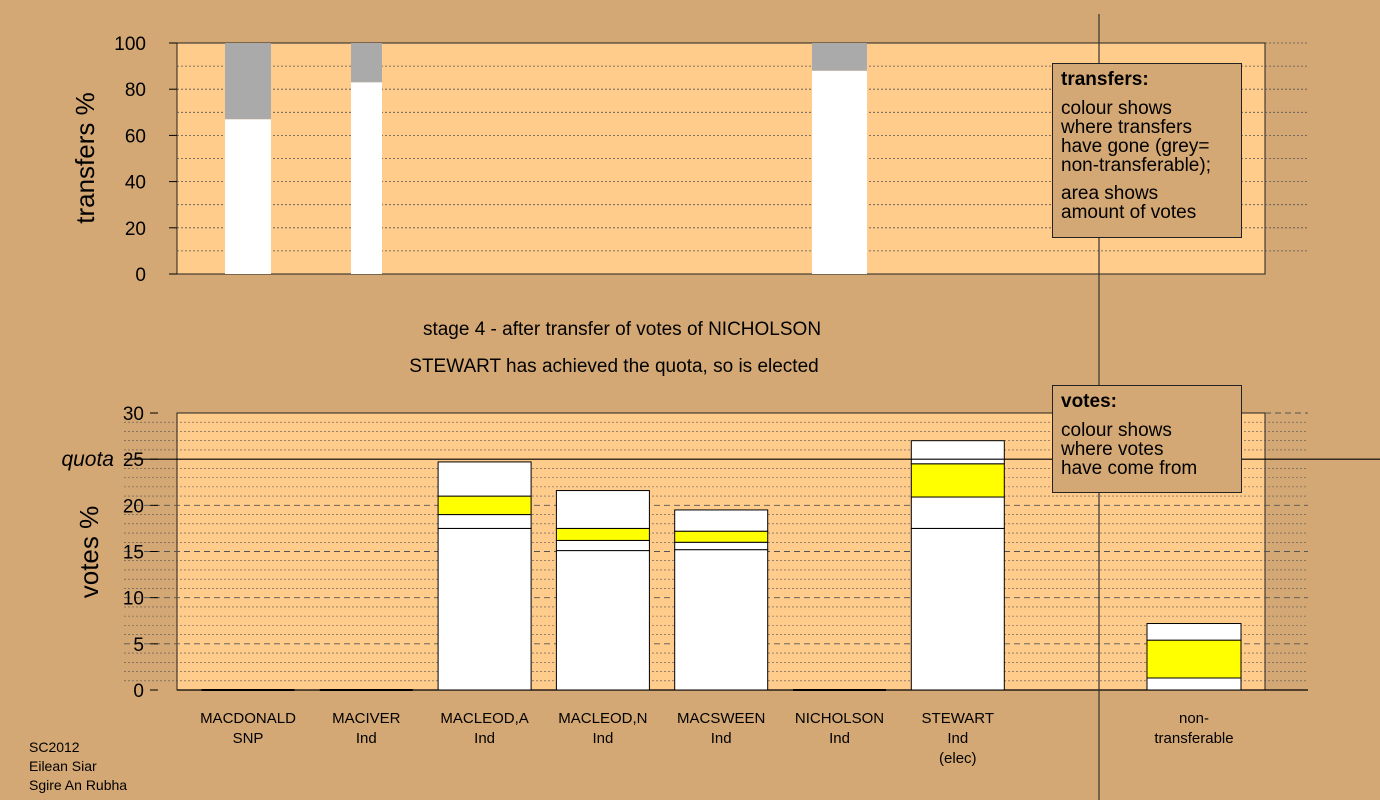 The height and width of the screenshot is (800, 1380). Describe the element at coordinates (484, 718) in the screenshot. I see `candidate-label: MACLEOD,A` at that location.